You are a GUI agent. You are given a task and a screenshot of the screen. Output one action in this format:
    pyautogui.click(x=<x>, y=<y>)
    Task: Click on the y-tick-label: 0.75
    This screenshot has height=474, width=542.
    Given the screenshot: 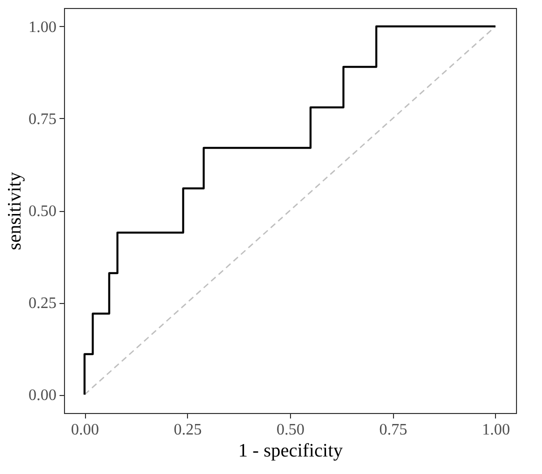 What is the action you would take?
    pyautogui.click(x=42, y=119)
    